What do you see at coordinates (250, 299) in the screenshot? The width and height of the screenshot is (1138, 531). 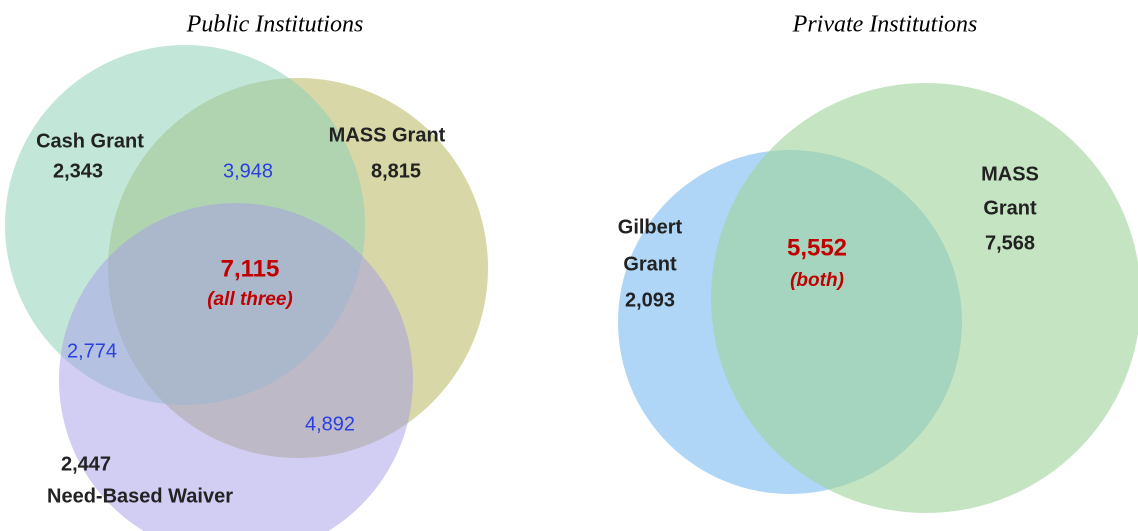 I see `center-label: (all three)` at bounding box center [250, 299].